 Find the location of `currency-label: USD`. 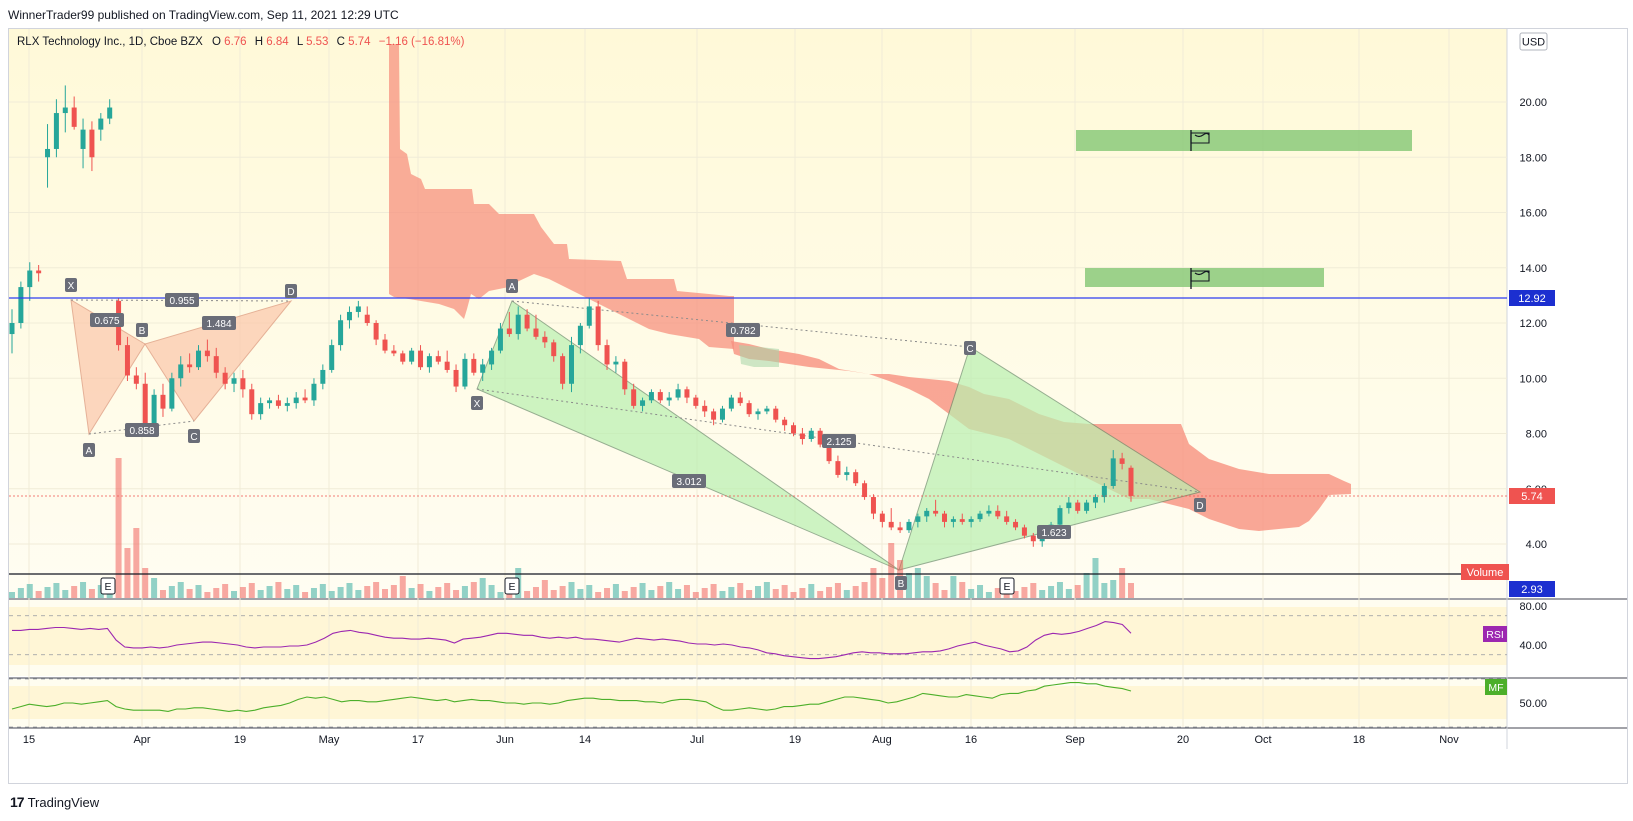

currency-label: USD is located at coordinates (1533, 43).